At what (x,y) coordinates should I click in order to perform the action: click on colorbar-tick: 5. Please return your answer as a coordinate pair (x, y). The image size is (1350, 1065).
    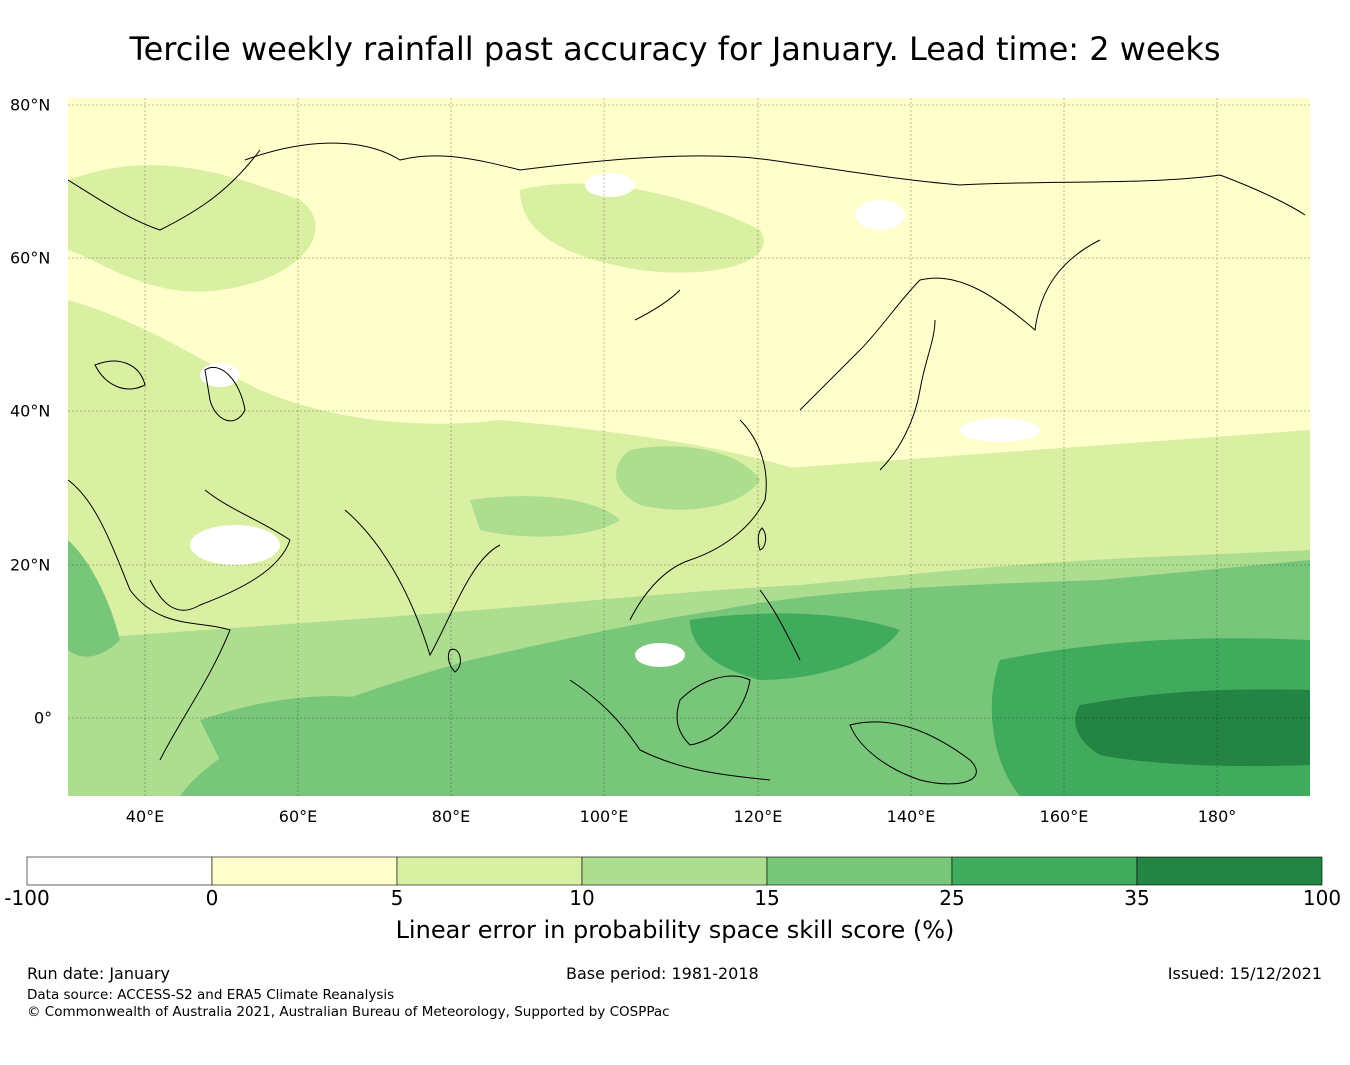
    Looking at the image, I should click on (397, 898).